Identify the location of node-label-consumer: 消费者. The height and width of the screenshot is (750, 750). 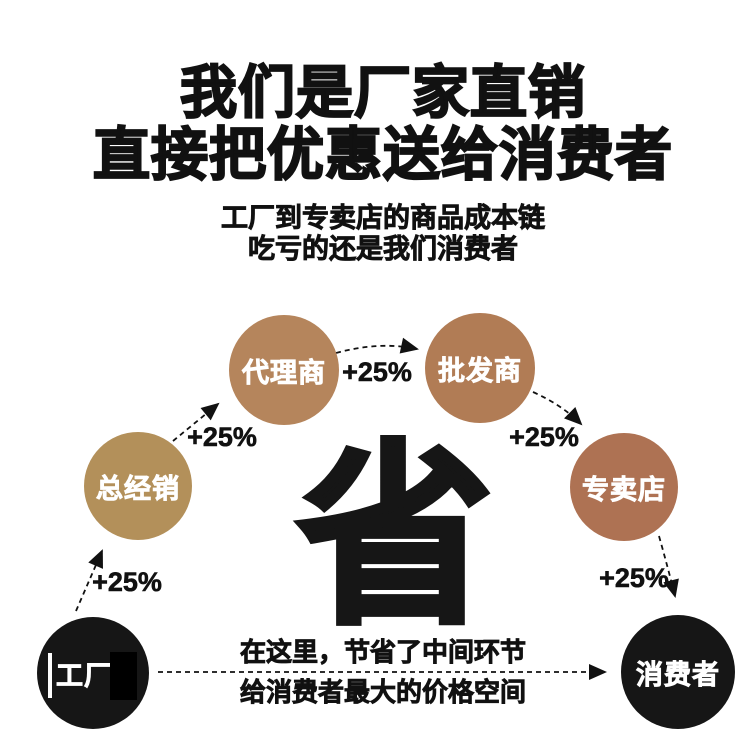
(678, 674).